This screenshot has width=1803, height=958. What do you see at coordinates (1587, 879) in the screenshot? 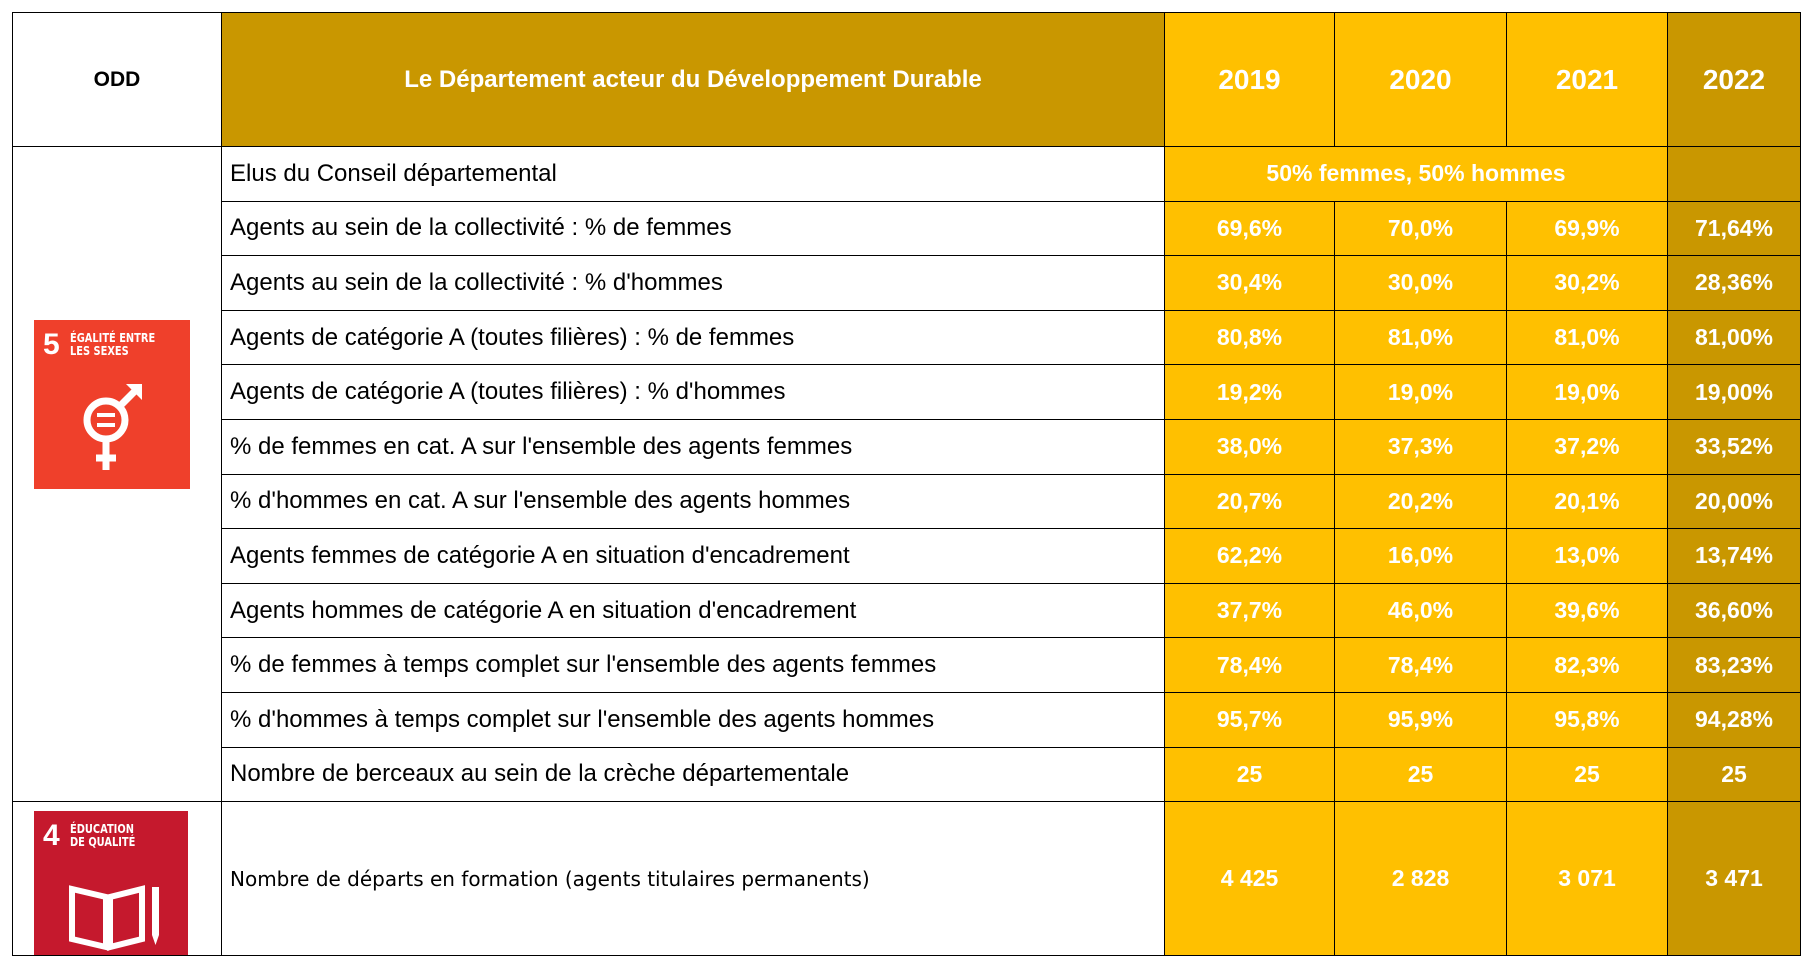
I see `value-cell: 3 071` at bounding box center [1587, 879].